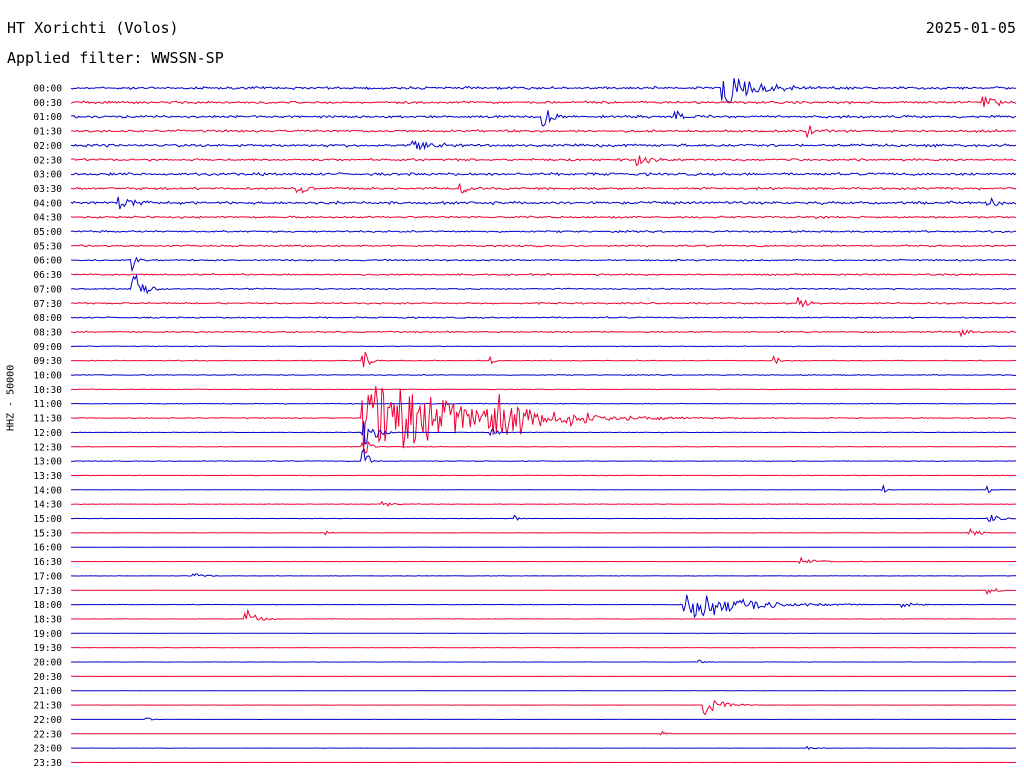 The width and height of the screenshot is (1024, 780). Describe the element at coordinates (47, 562) in the screenshot. I see `time-tick-label: 16:30` at that location.